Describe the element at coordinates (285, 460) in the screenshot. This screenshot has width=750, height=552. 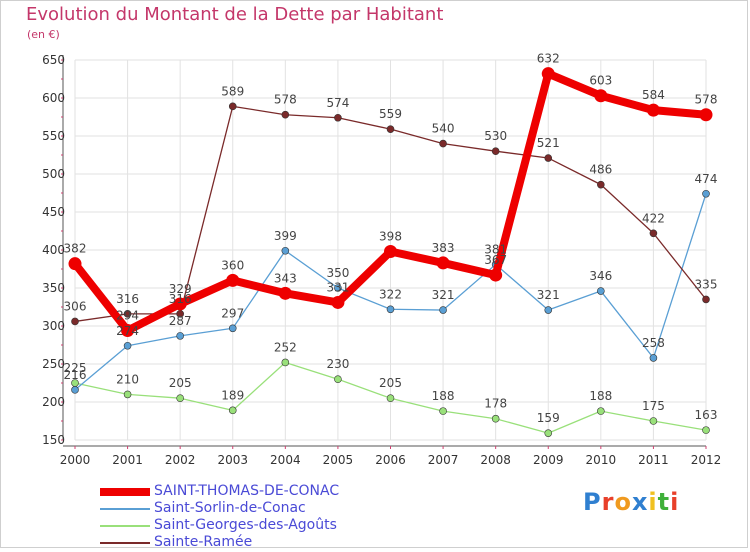
I see `x-tick-label: 2004` at that location.